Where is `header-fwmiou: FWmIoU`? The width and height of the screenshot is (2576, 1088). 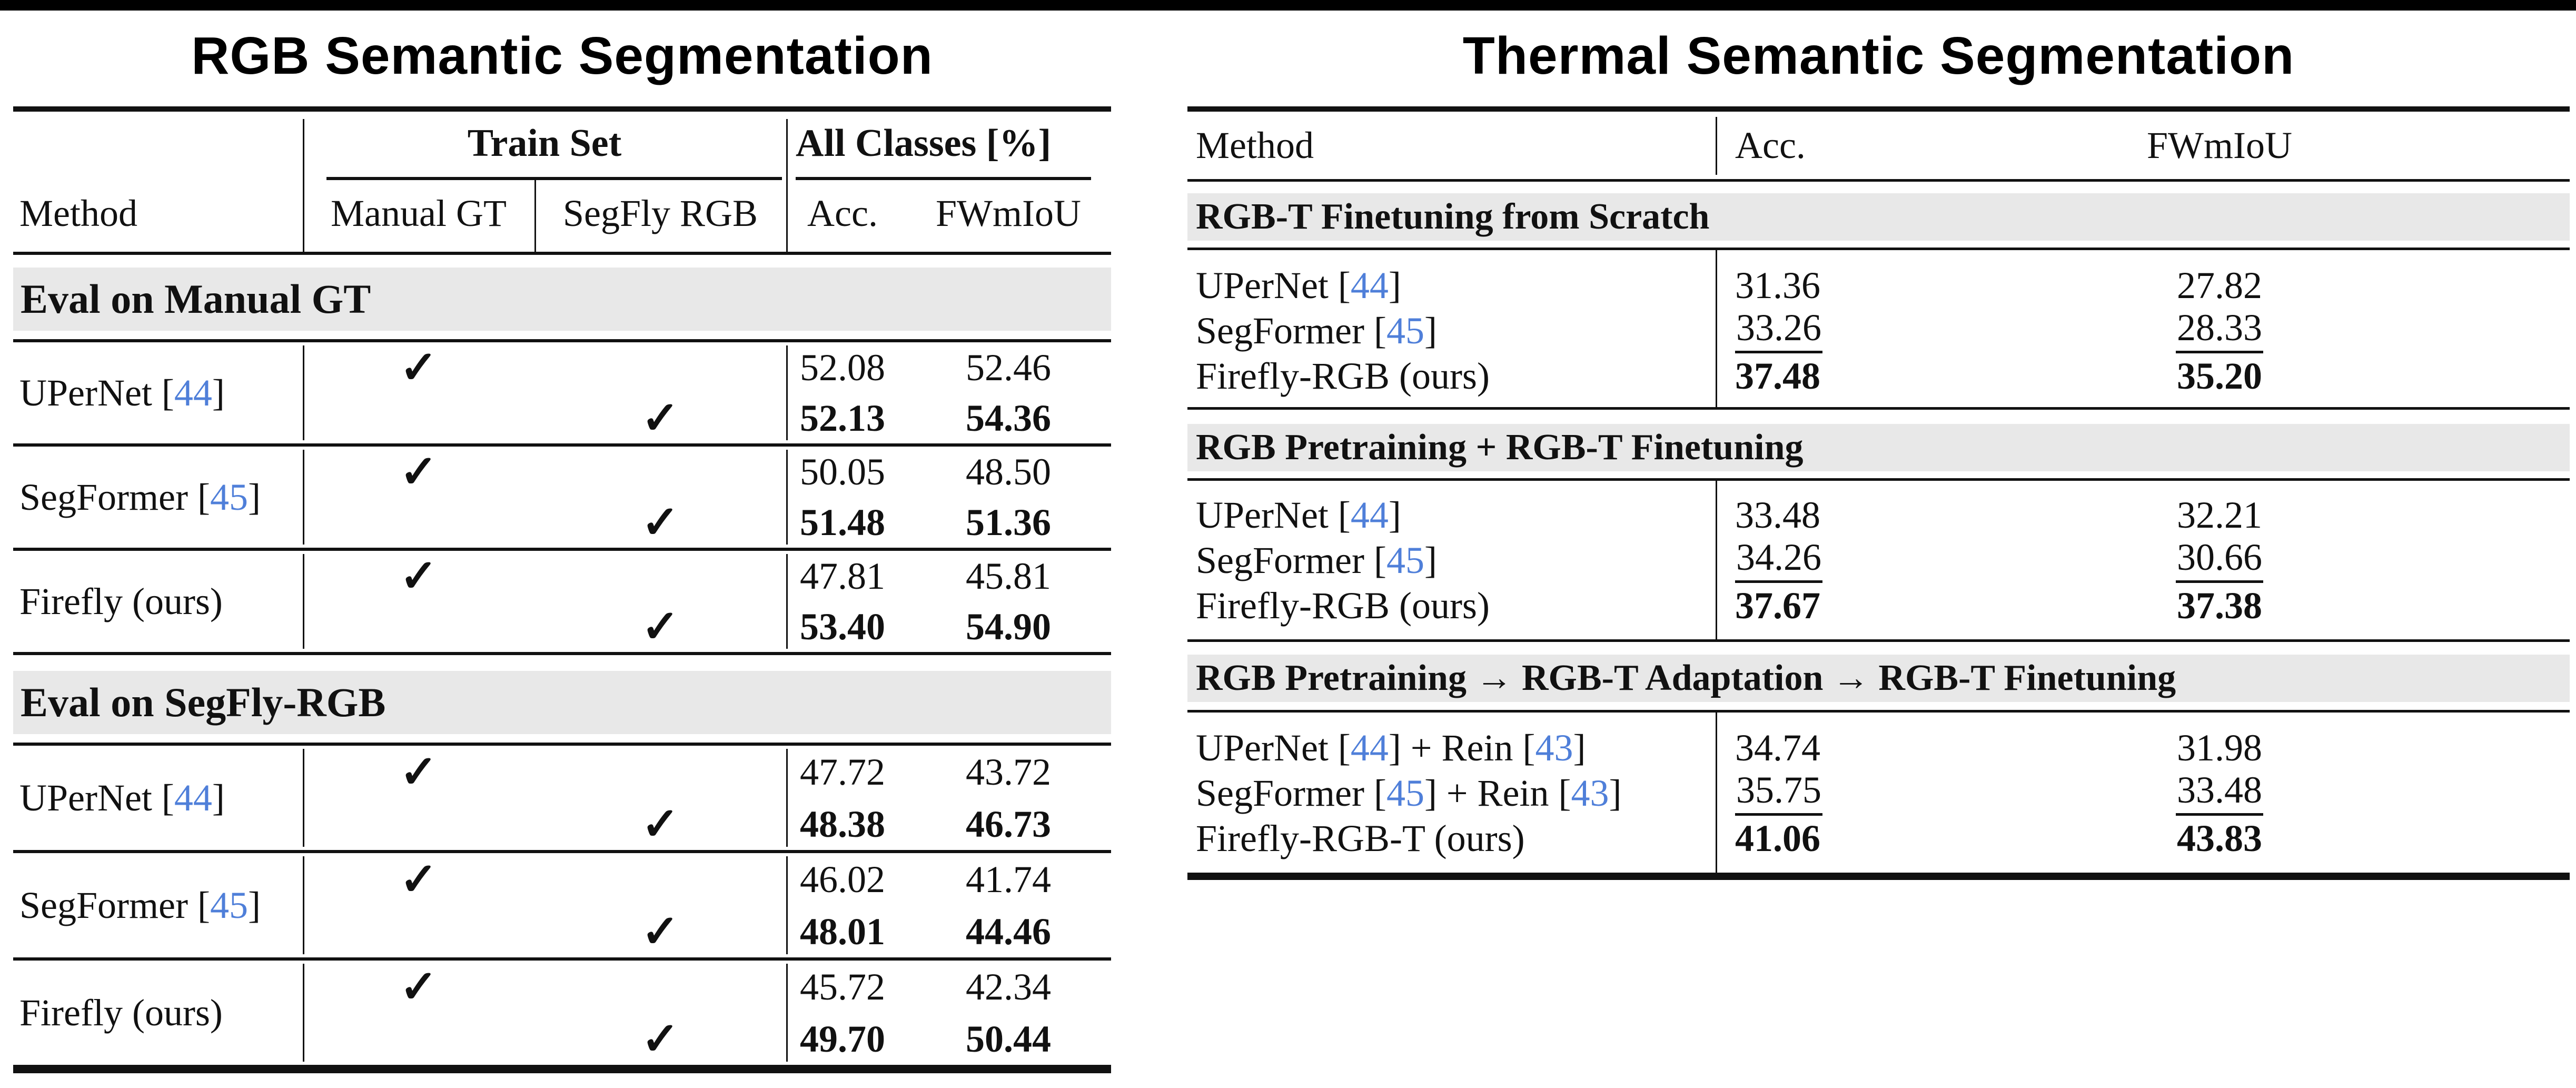
header-fwmiou: FWmIoU is located at coordinates (2219, 145).